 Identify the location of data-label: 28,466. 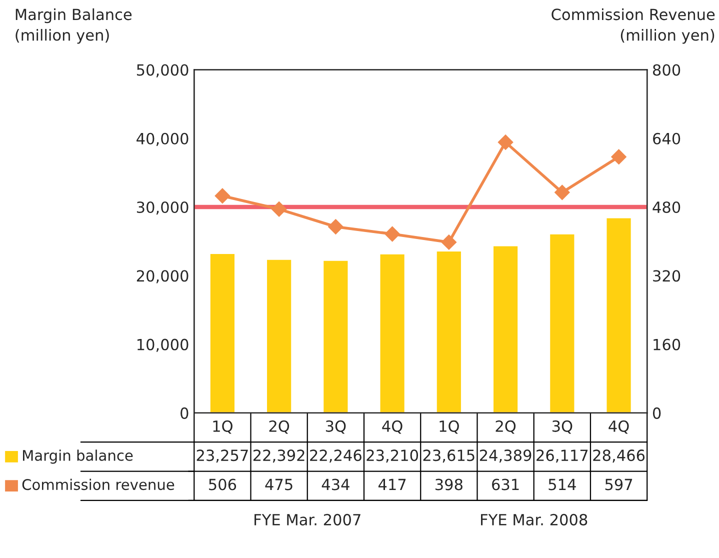
(619, 456).